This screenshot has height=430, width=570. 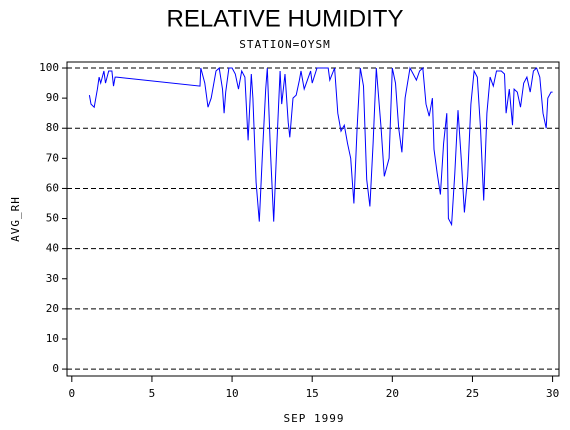 I want to click on x-tick-label: 30, so click(x=552, y=393).